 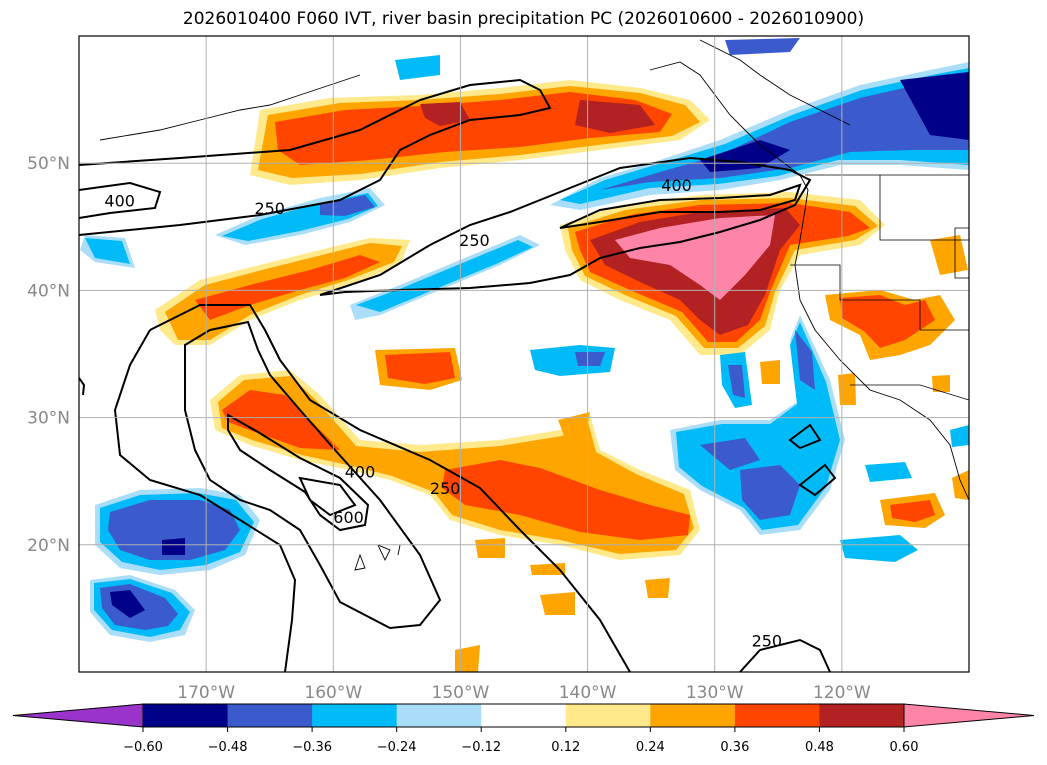 What do you see at coordinates (722, 273) in the screenshot?
I see `positive-anomaly-ar` at bounding box center [722, 273].